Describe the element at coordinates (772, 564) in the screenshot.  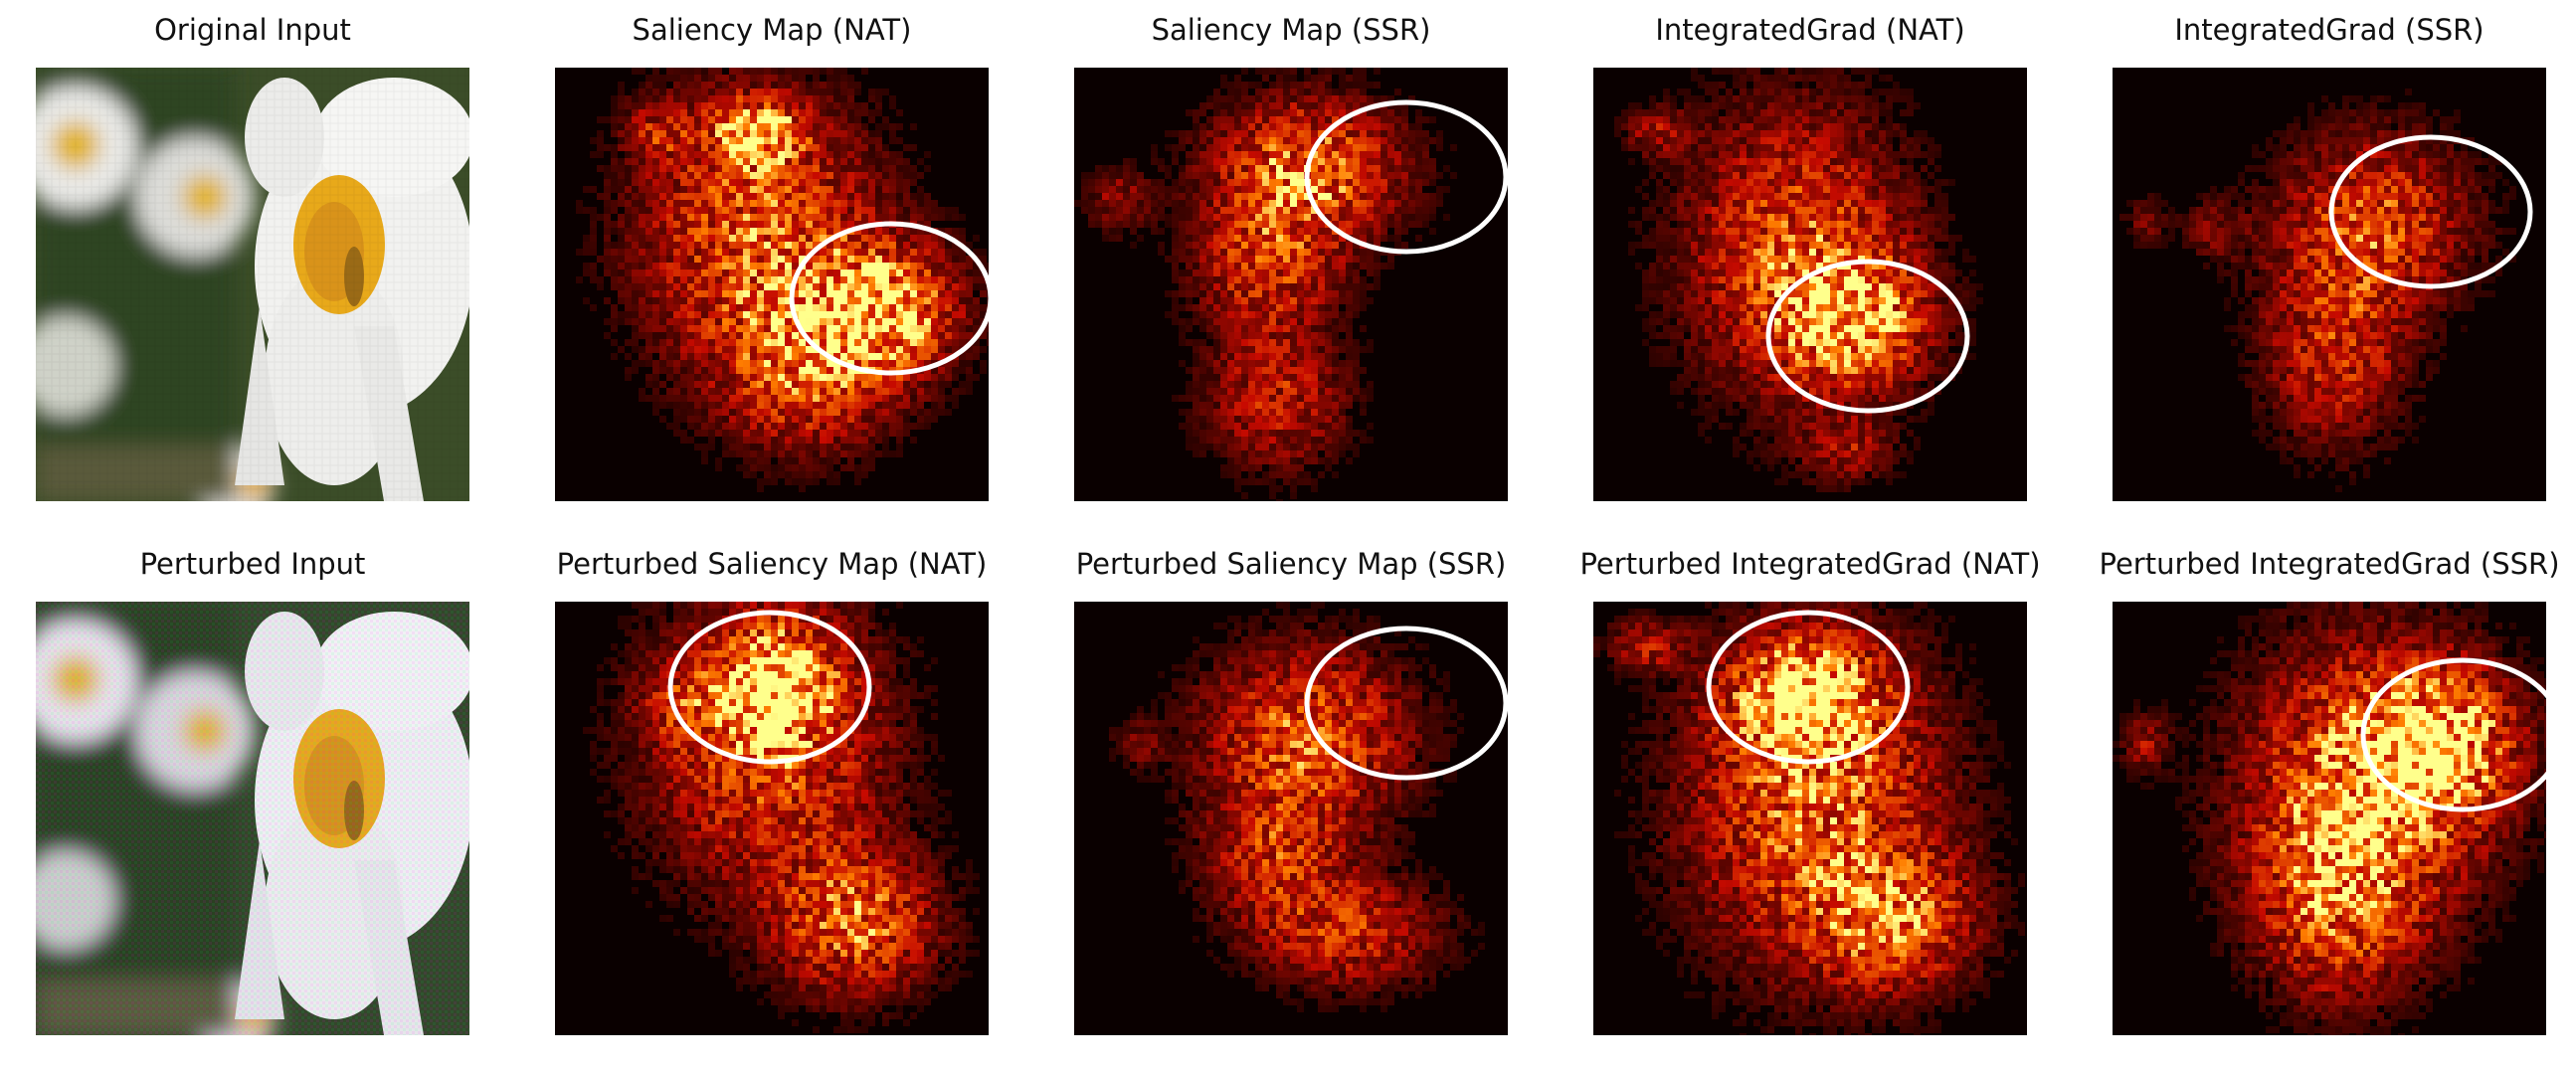
I see `panel-title: Perturbed Saliency Map (NAT)` at that location.